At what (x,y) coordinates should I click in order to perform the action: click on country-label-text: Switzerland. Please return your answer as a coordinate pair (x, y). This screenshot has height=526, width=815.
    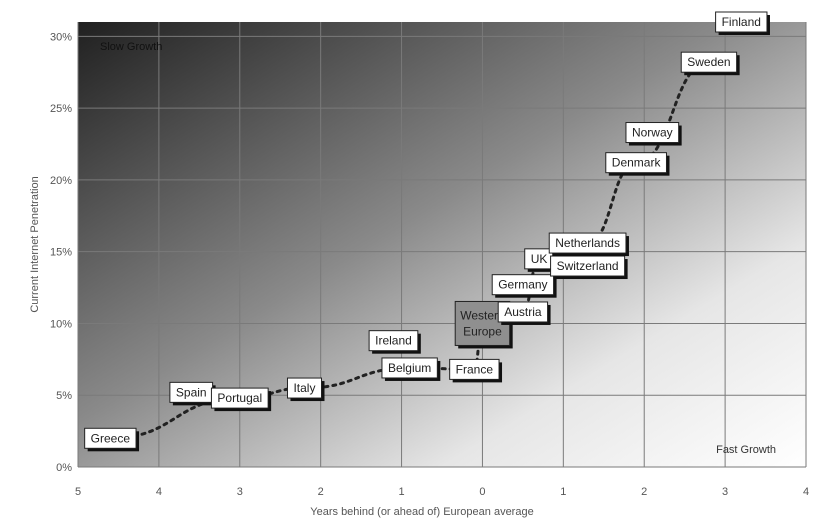
    Looking at the image, I should click on (588, 266).